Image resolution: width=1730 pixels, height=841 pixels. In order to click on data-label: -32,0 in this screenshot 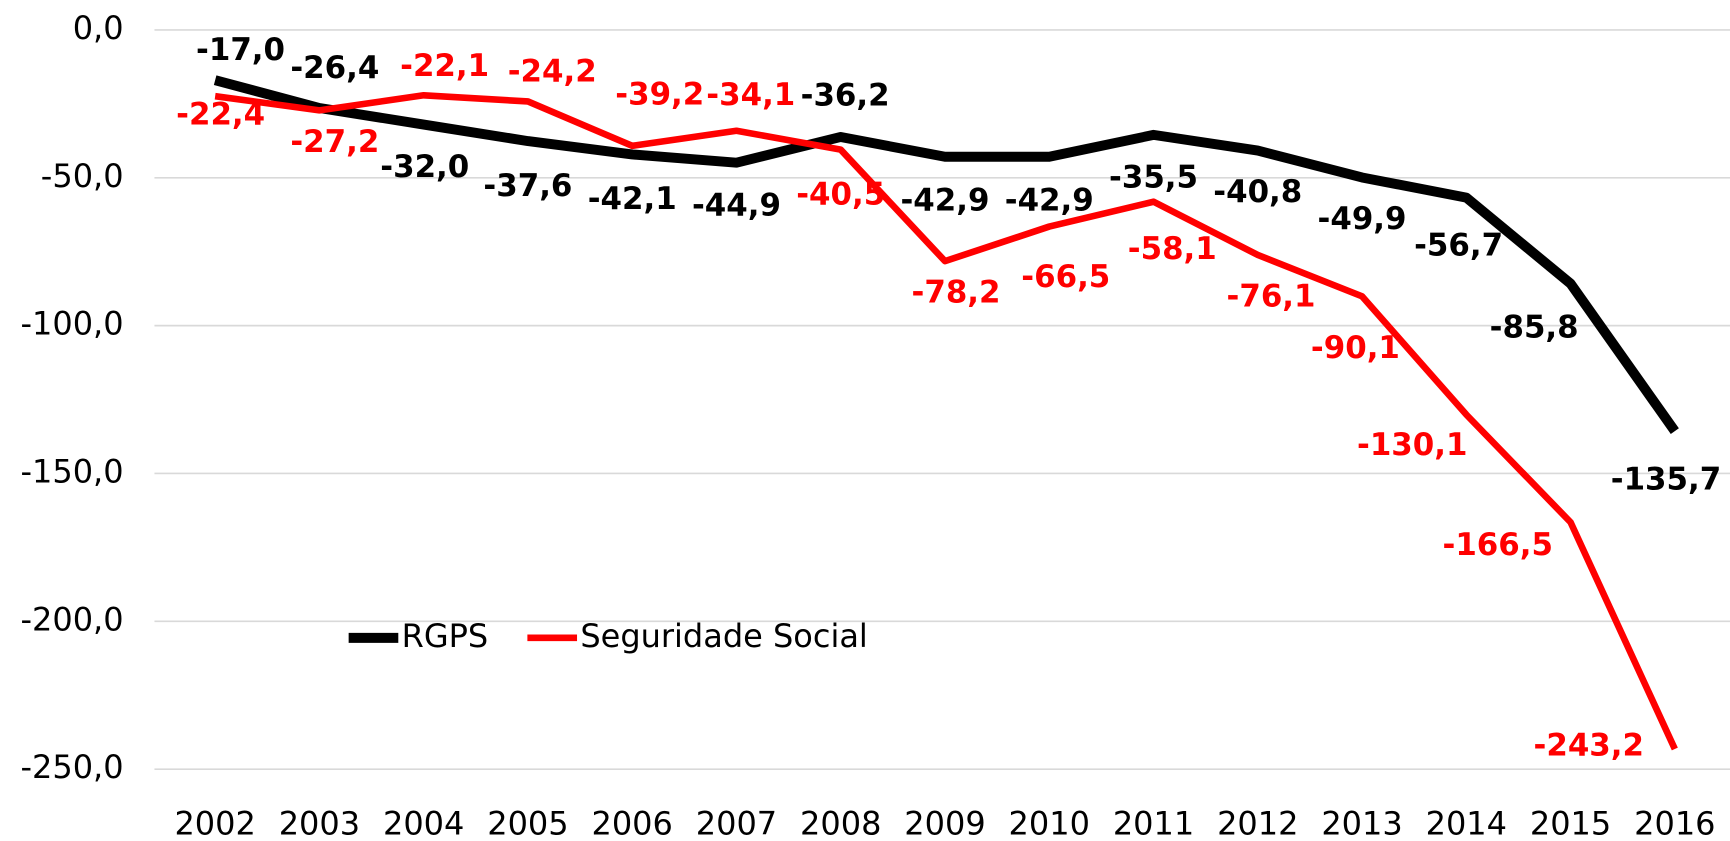, I will do `click(424, 167)`.